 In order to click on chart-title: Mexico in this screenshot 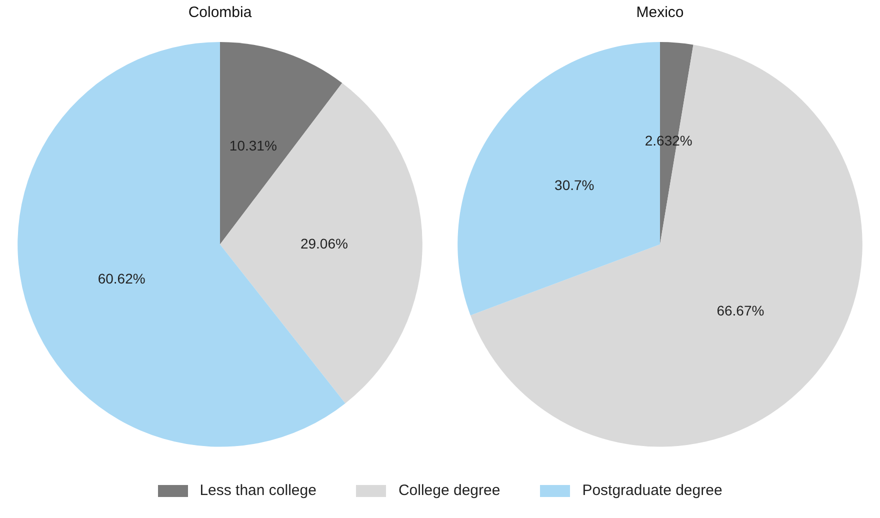, I will do `click(660, 12)`.